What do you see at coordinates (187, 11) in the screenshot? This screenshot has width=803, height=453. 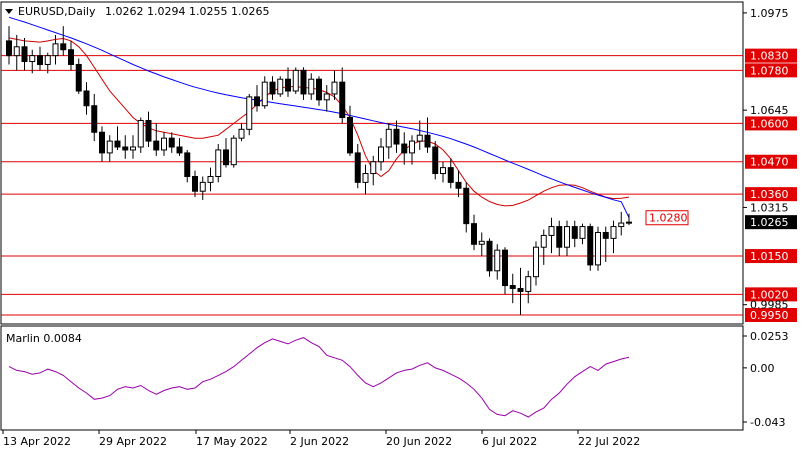 I see `ohlc-label: 1.0262 1.0294 1.0255 1.0265` at bounding box center [187, 11].